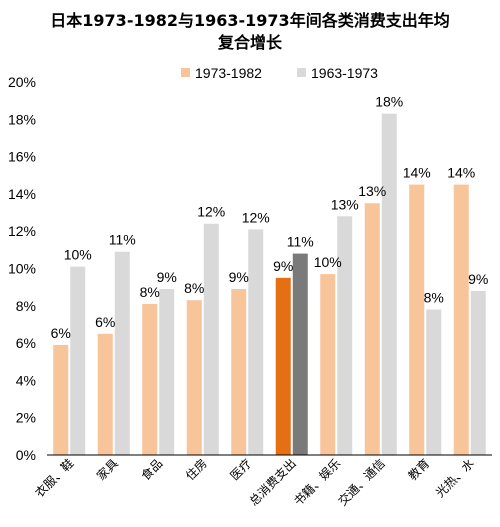 The width and height of the screenshot is (500, 527). Describe the element at coordinates (228, 73) in the screenshot. I see `legend-label-1973-1982: 1973-1982` at that location.